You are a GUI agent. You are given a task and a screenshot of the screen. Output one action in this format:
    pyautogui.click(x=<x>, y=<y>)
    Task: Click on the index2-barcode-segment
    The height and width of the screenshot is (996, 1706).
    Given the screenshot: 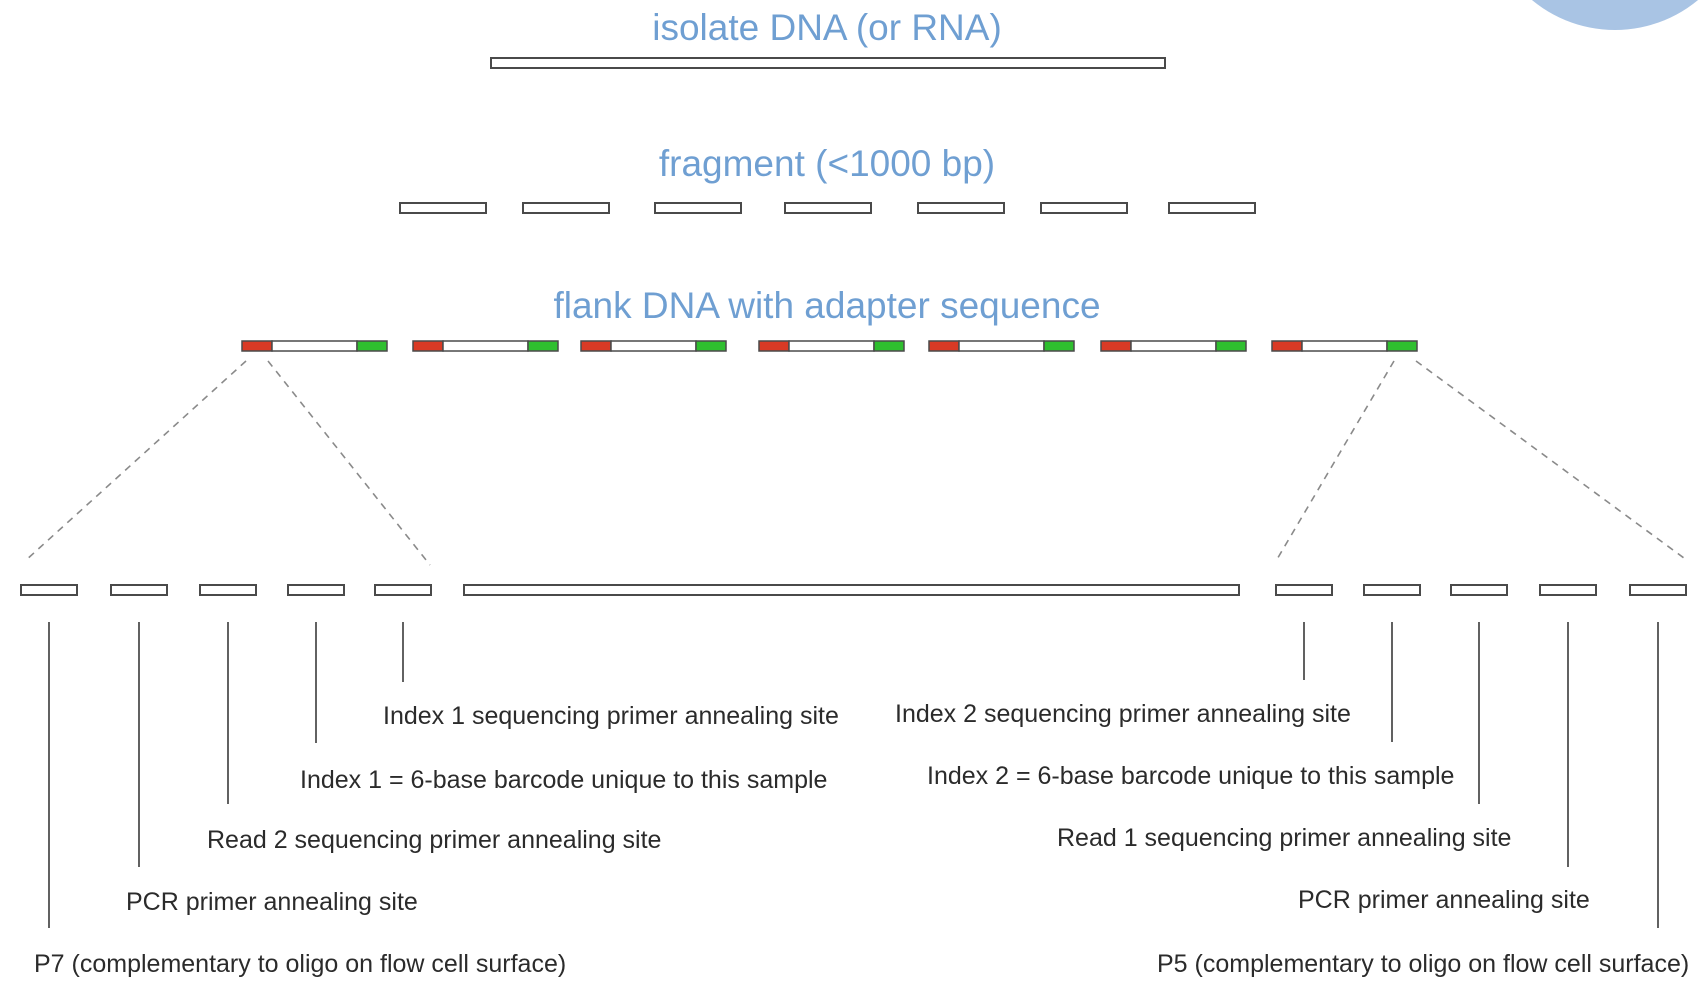 What is the action you would take?
    pyautogui.click(x=1392, y=590)
    